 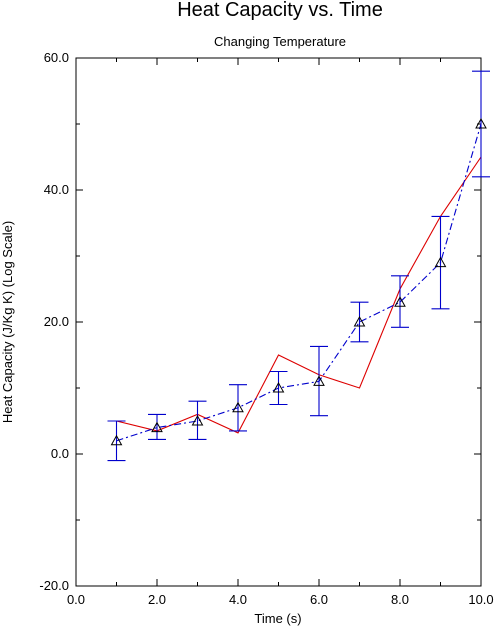 What do you see at coordinates (60, 453) in the screenshot?
I see `y-tick-label: 0.0` at bounding box center [60, 453].